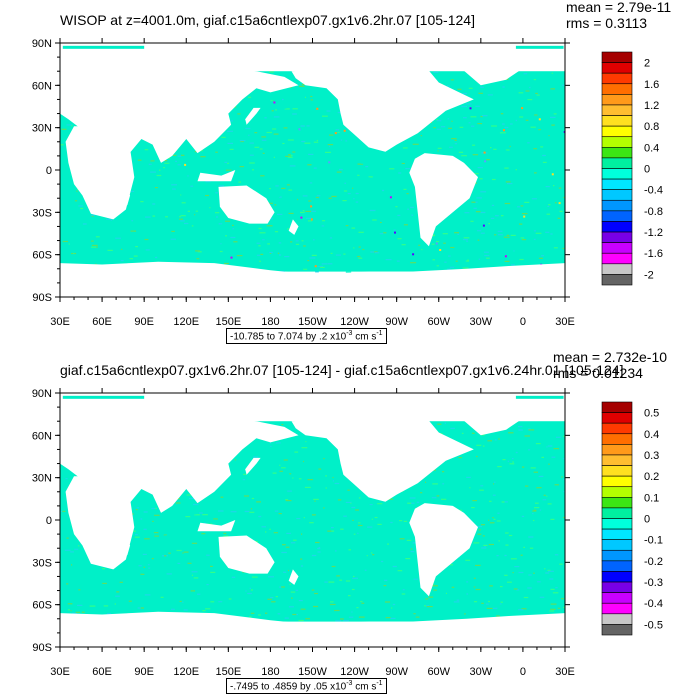 The image size is (700, 700). What do you see at coordinates (42, 648) in the screenshot?
I see `y-tick-label: 90S` at bounding box center [42, 648].